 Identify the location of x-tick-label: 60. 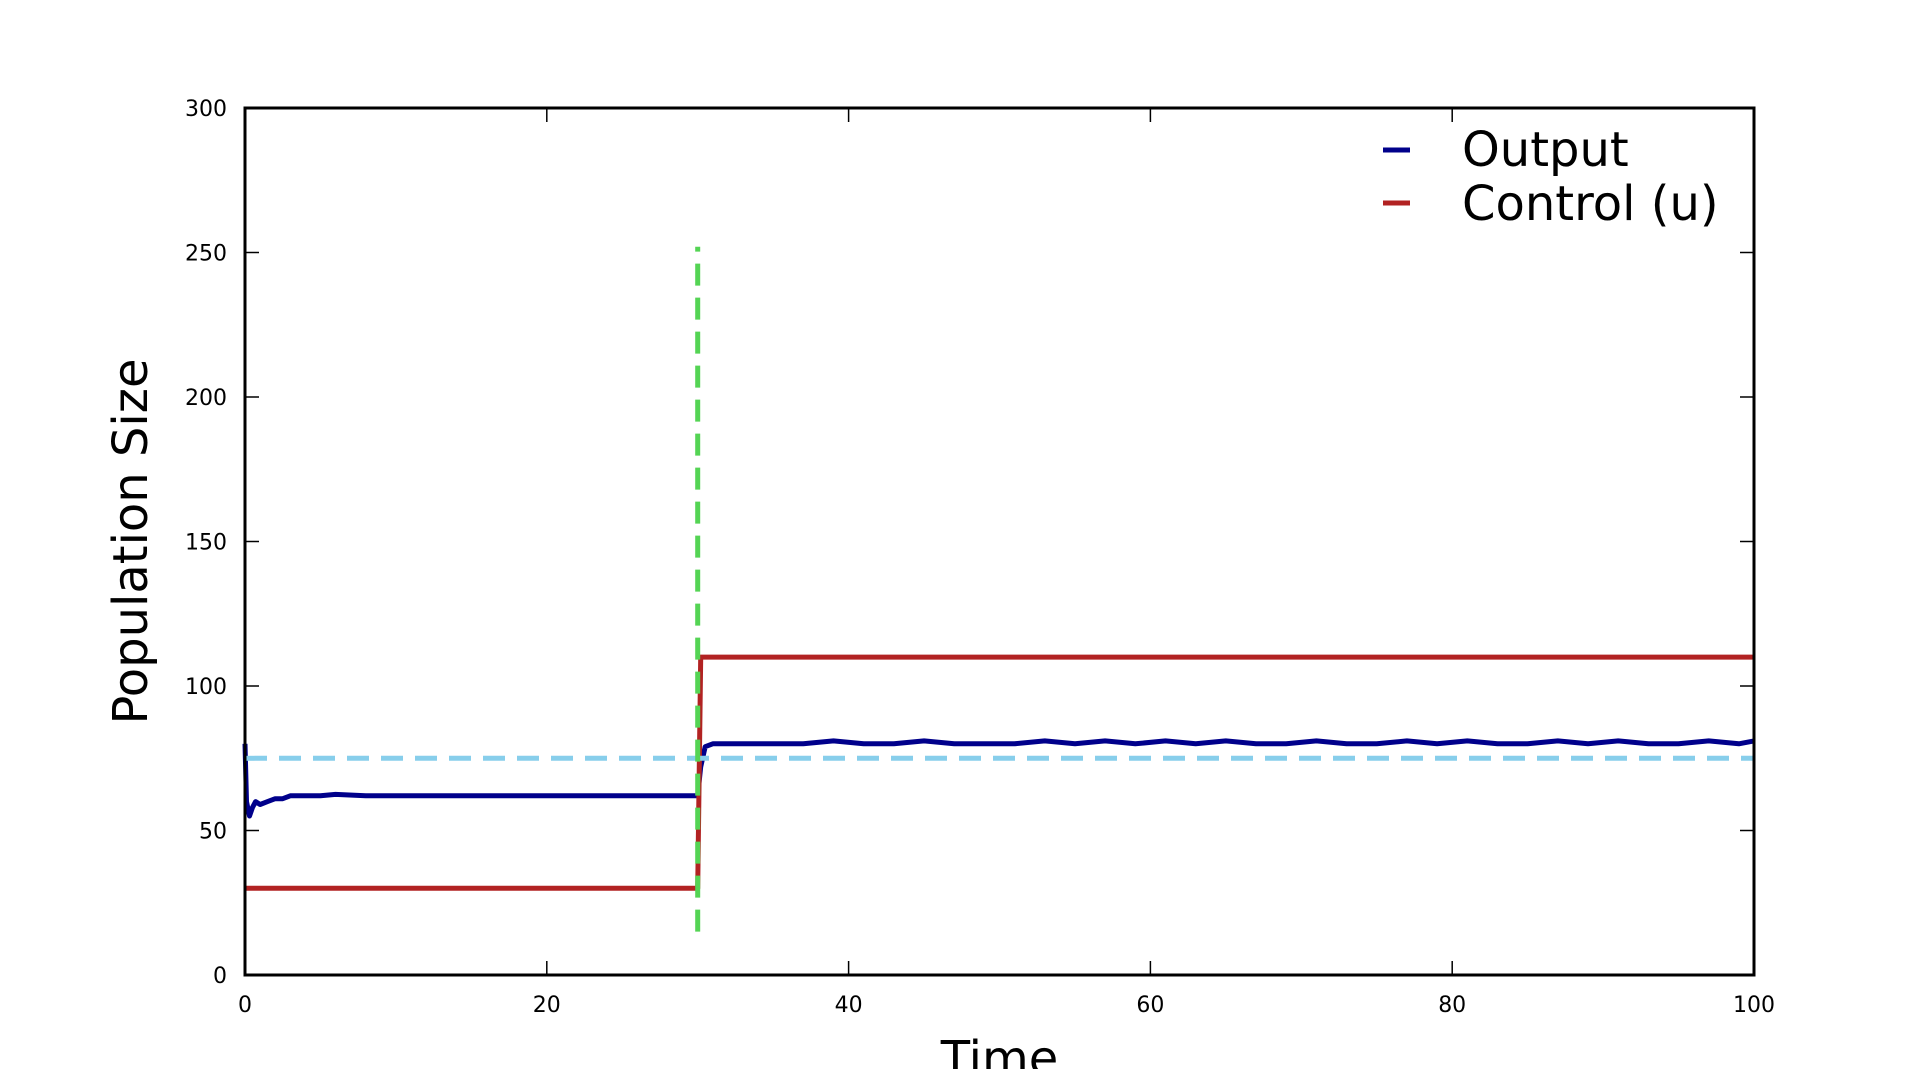
(1150, 1005).